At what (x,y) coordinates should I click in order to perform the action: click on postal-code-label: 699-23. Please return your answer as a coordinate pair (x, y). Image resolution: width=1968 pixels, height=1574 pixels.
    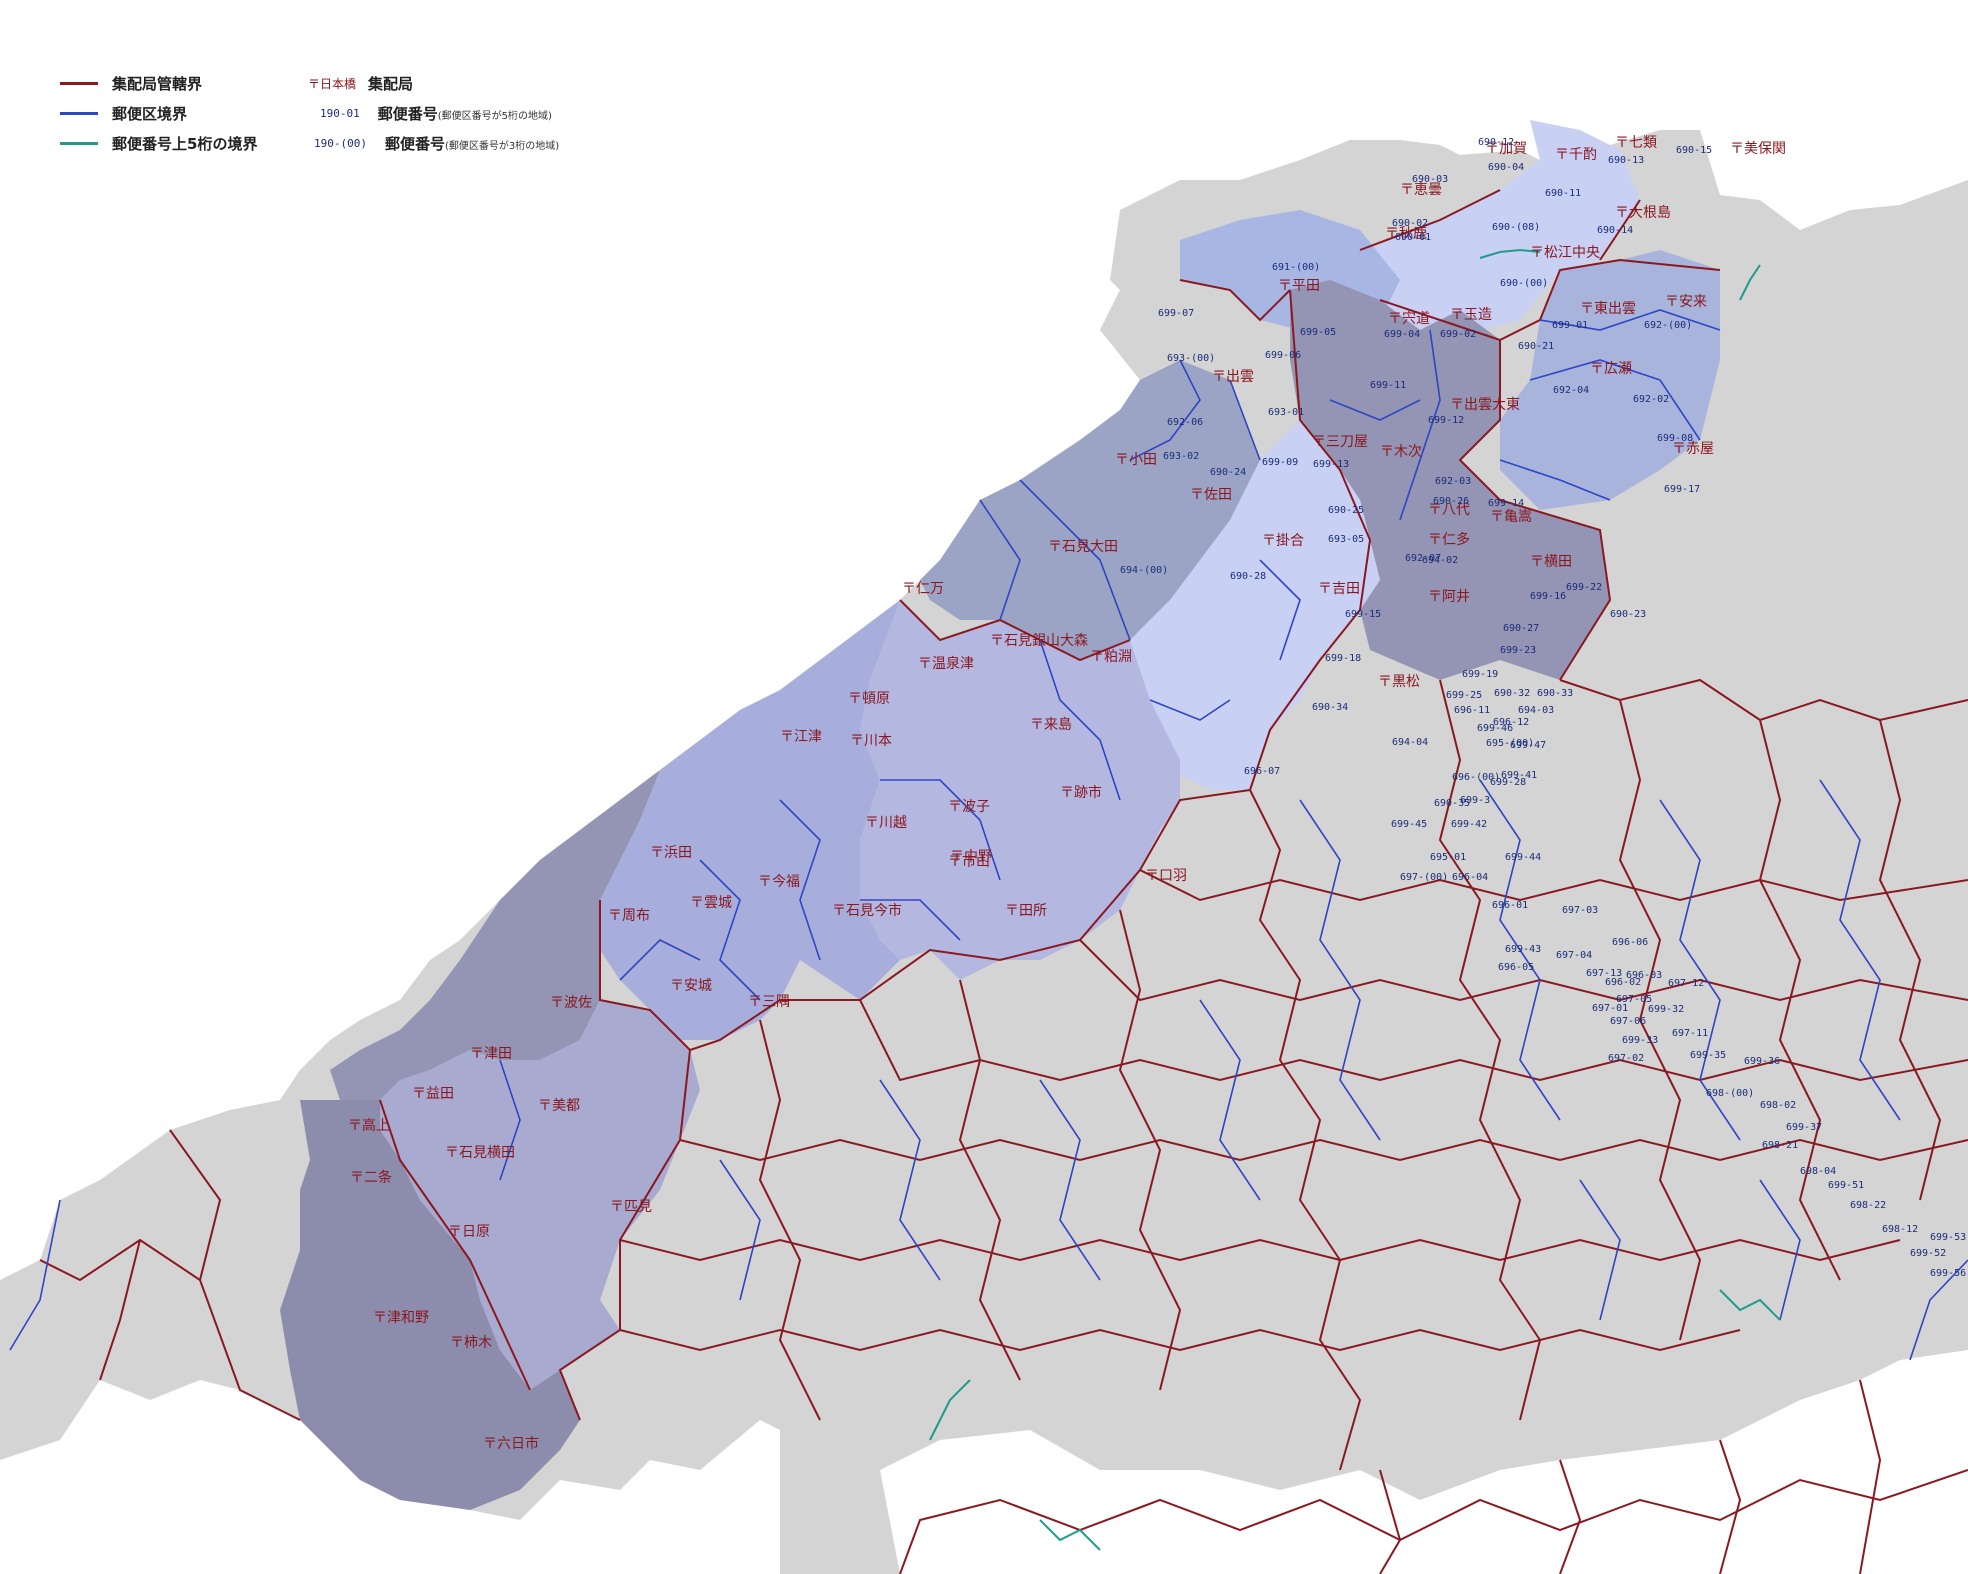
    Looking at the image, I should click on (1518, 650).